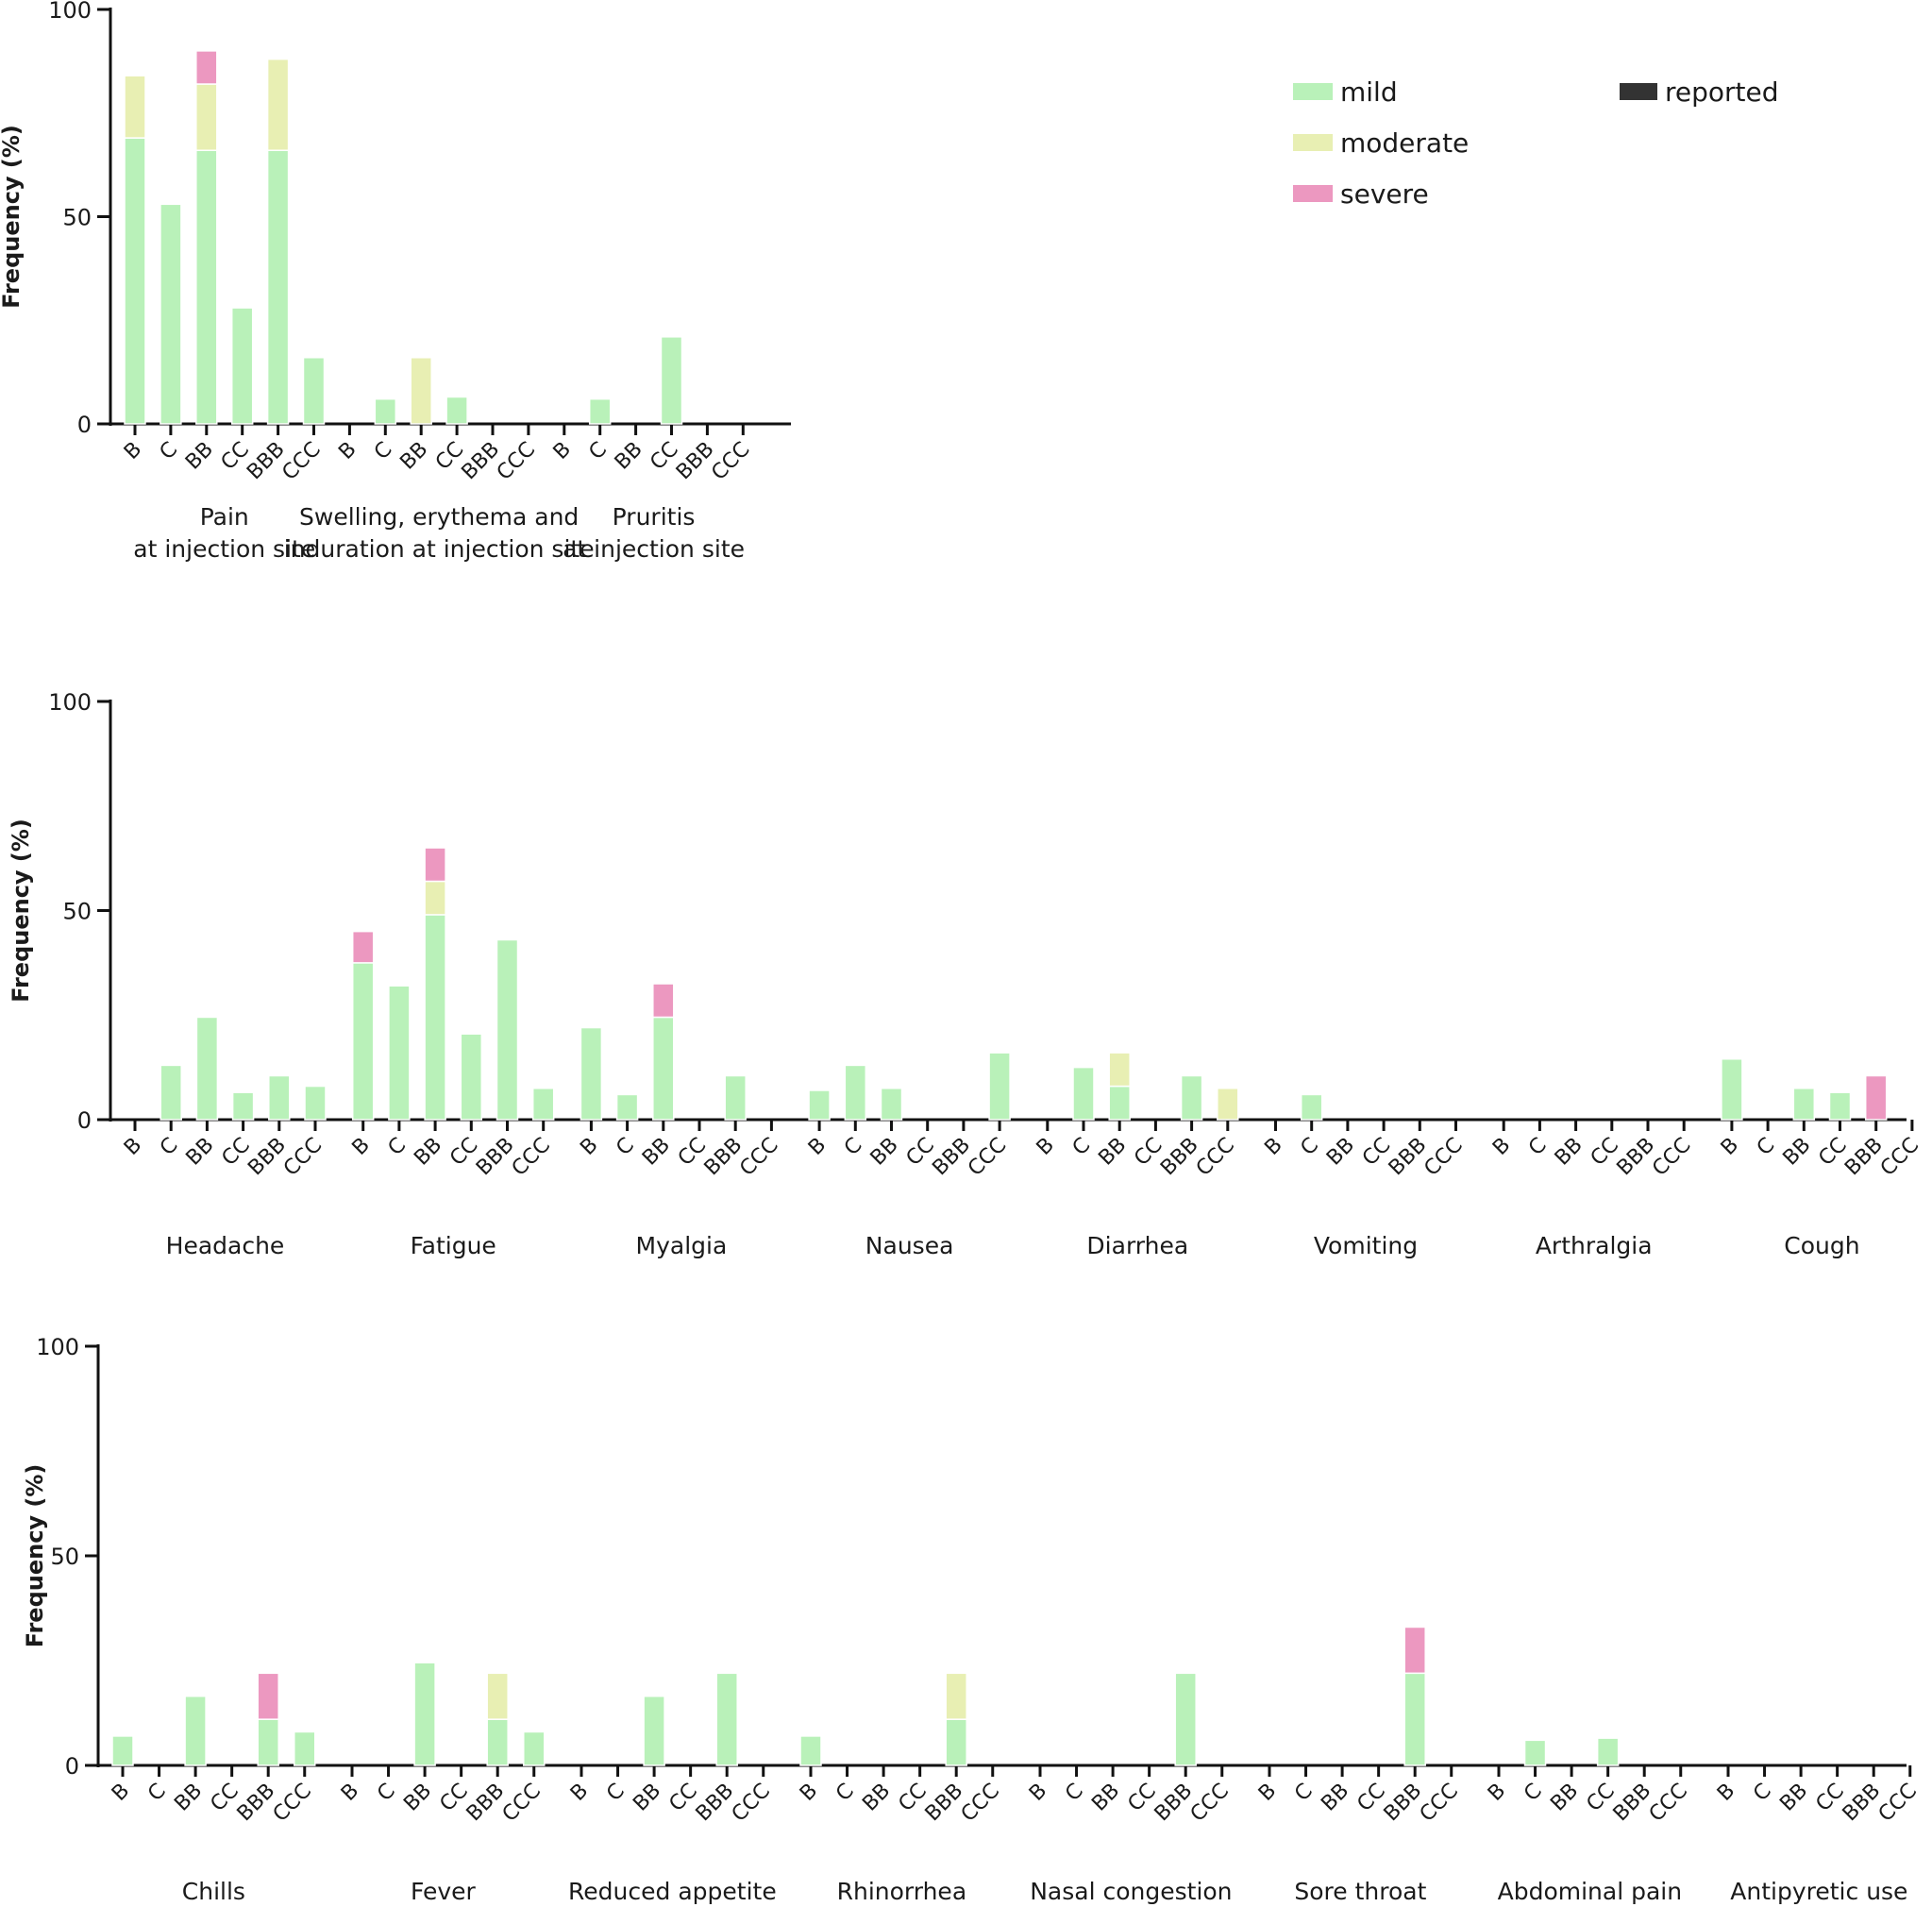 The width and height of the screenshot is (1932, 1907). Describe the element at coordinates (1369, 92) in the screenshot. I see `legend-label-mild: mild` at that location.